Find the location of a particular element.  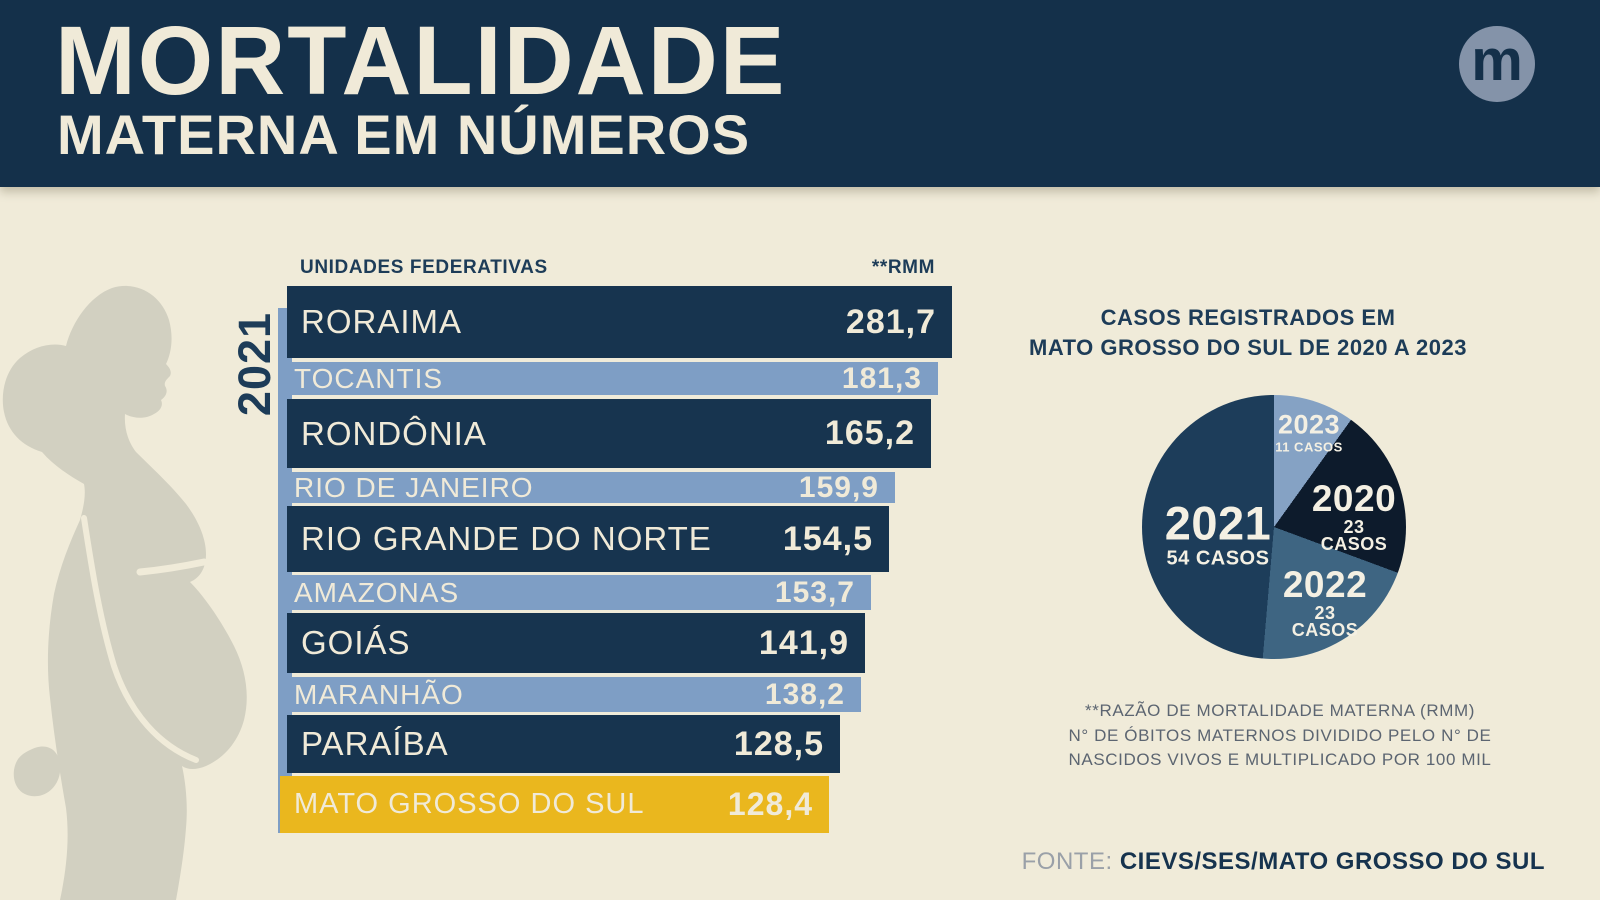

footnote-line1: **RAZÃO DE MORTALIDADE MATERNA (RMM) is located at coordinates (1280, 710).